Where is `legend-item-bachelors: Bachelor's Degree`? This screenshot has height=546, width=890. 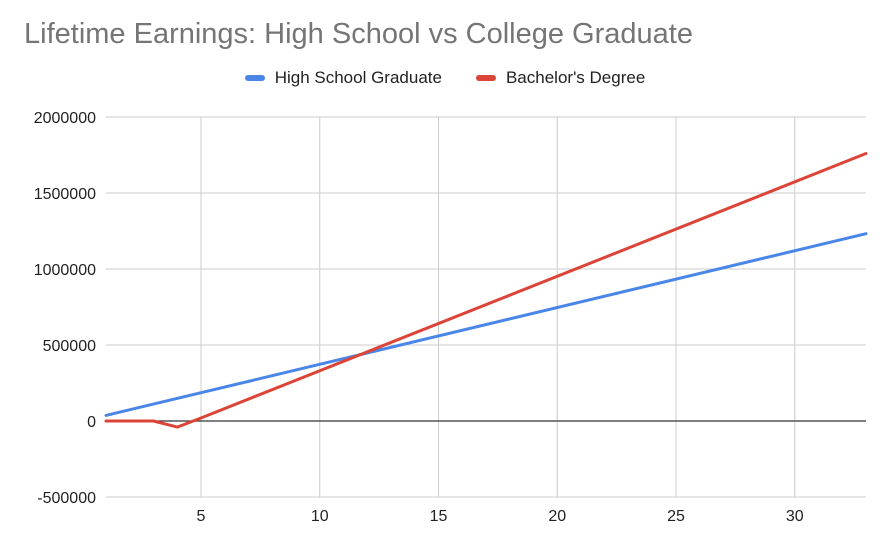
legend-item-bachelors: Bachelor's Degree is located at coordinates (560, 78).